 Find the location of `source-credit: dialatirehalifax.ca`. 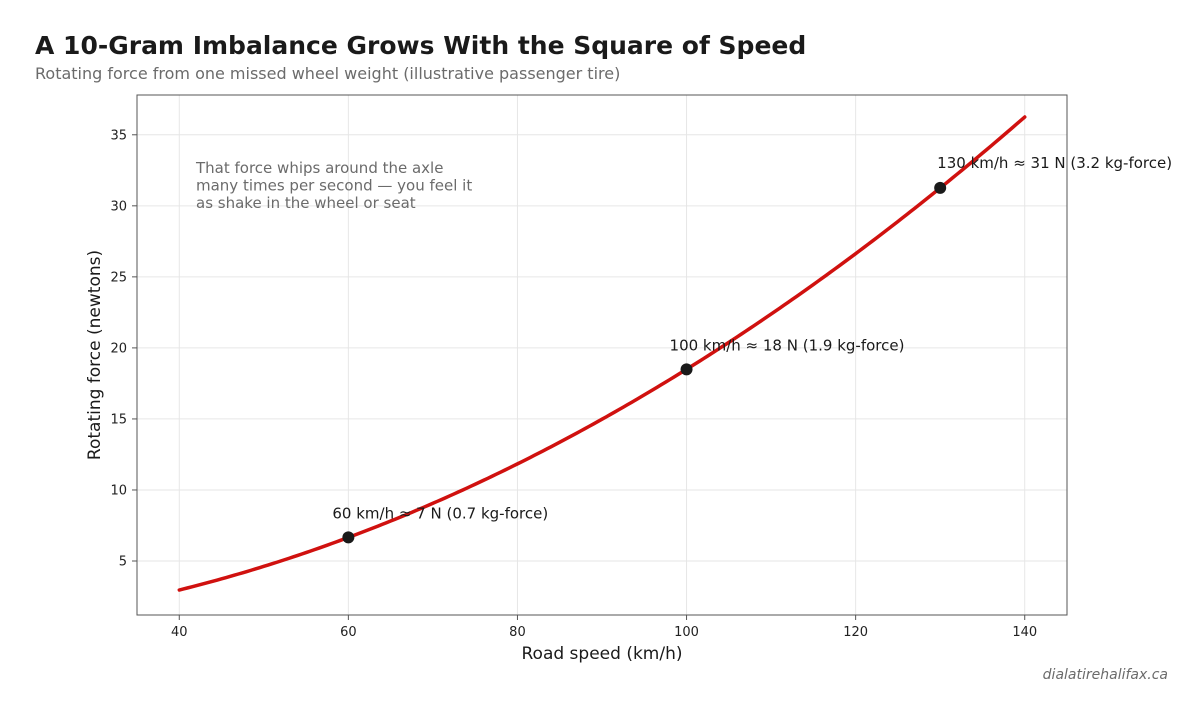

source-credit: dialatirehalifax.ca is located at coordinates (1105, 675).